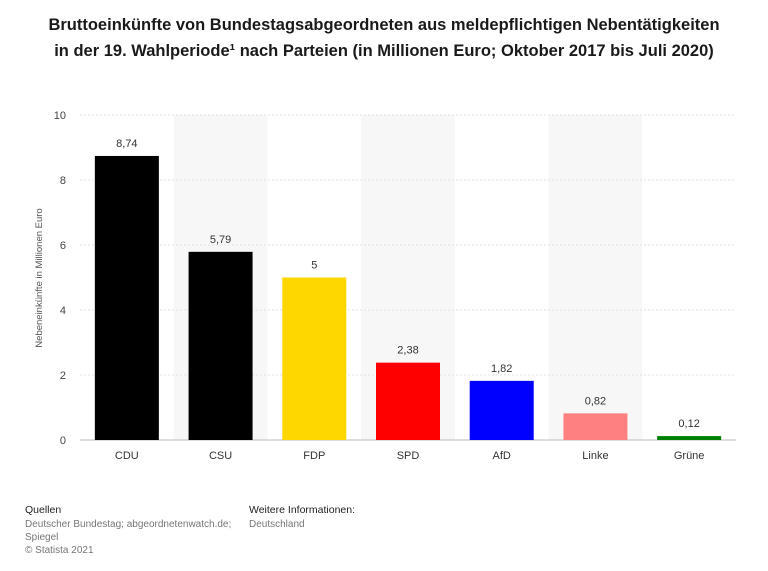  Describe the element at coordinates (314, 456) in the screenshot. I see `x-tick-label: FDP` at that location.